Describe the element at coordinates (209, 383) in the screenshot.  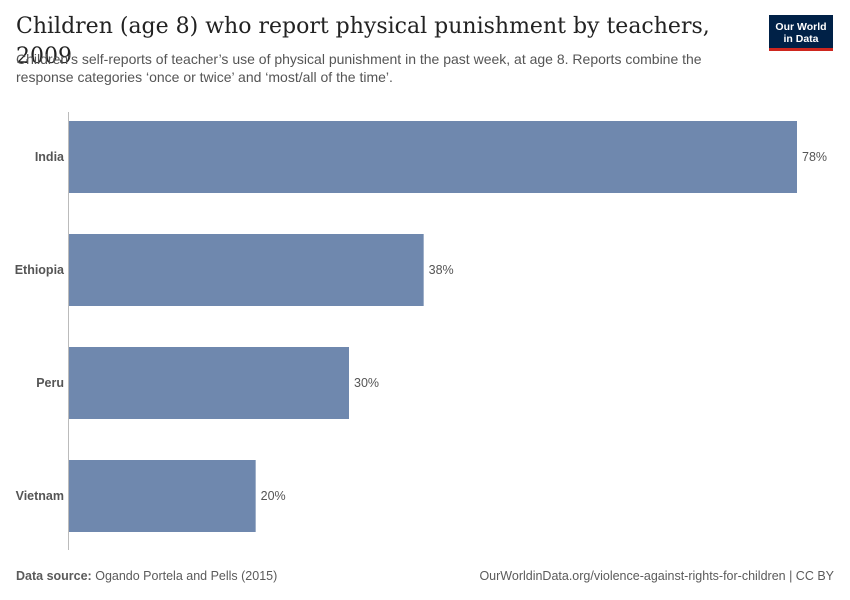
I see `bar-peru` at that location.